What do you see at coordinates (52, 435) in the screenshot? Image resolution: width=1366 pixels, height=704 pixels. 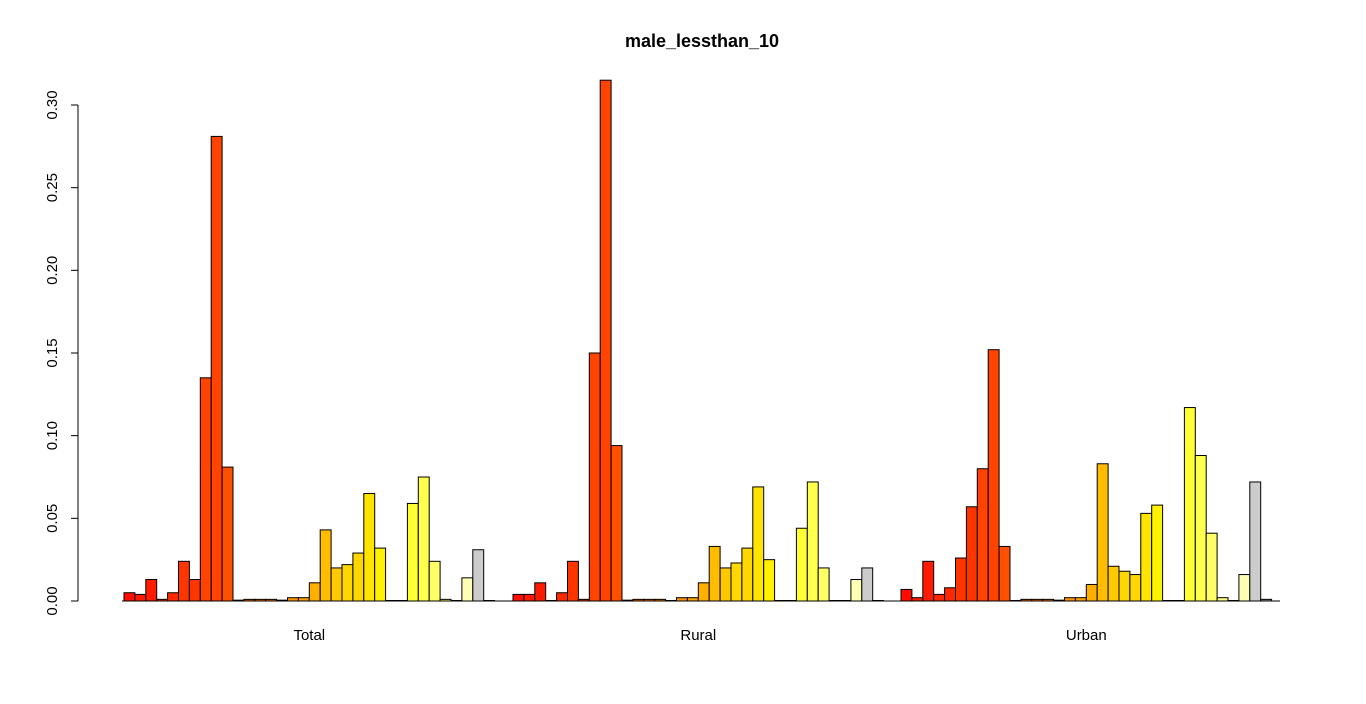 I see `y-tick-label: 0.10` at bounding box center [52, 435].